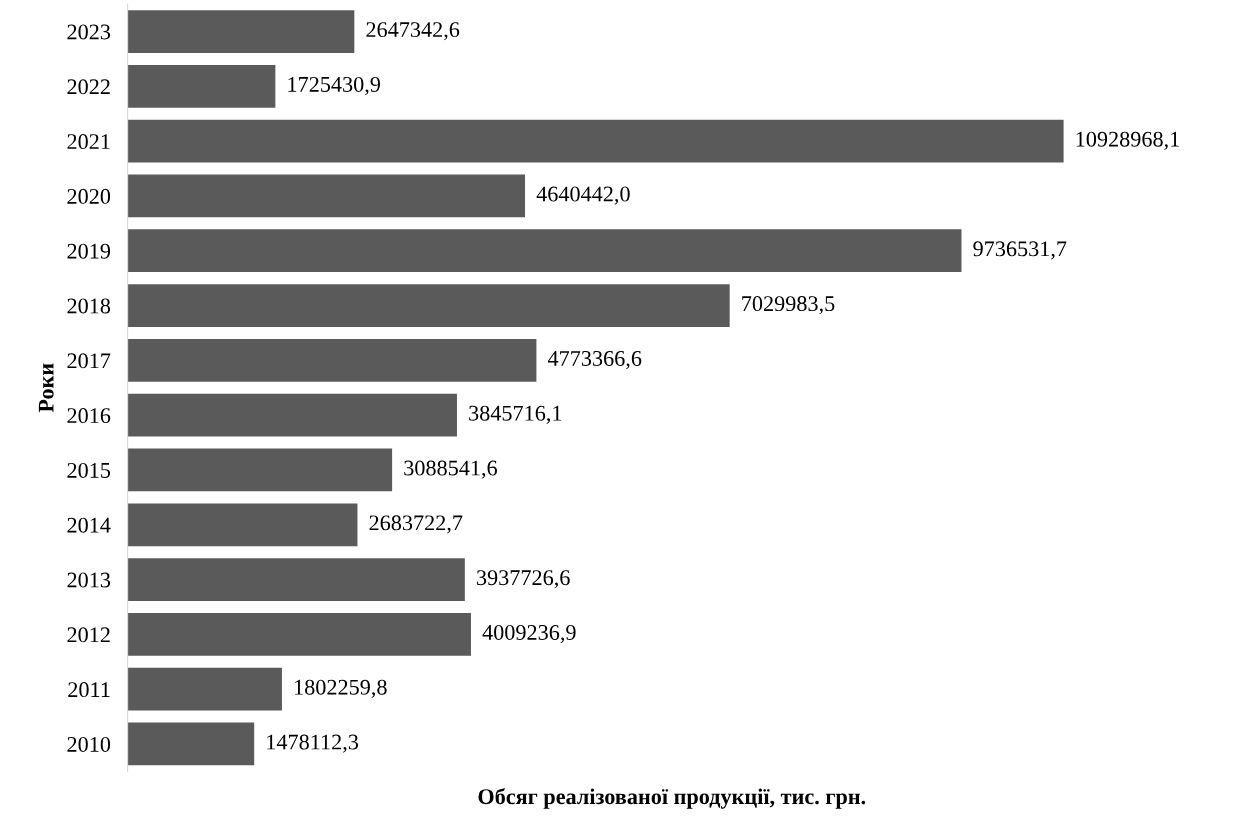  What do you see at coordinates (788, 305) in the screenshot?
I see `data-label: 7029983,5` at bounding box center [788, 305].